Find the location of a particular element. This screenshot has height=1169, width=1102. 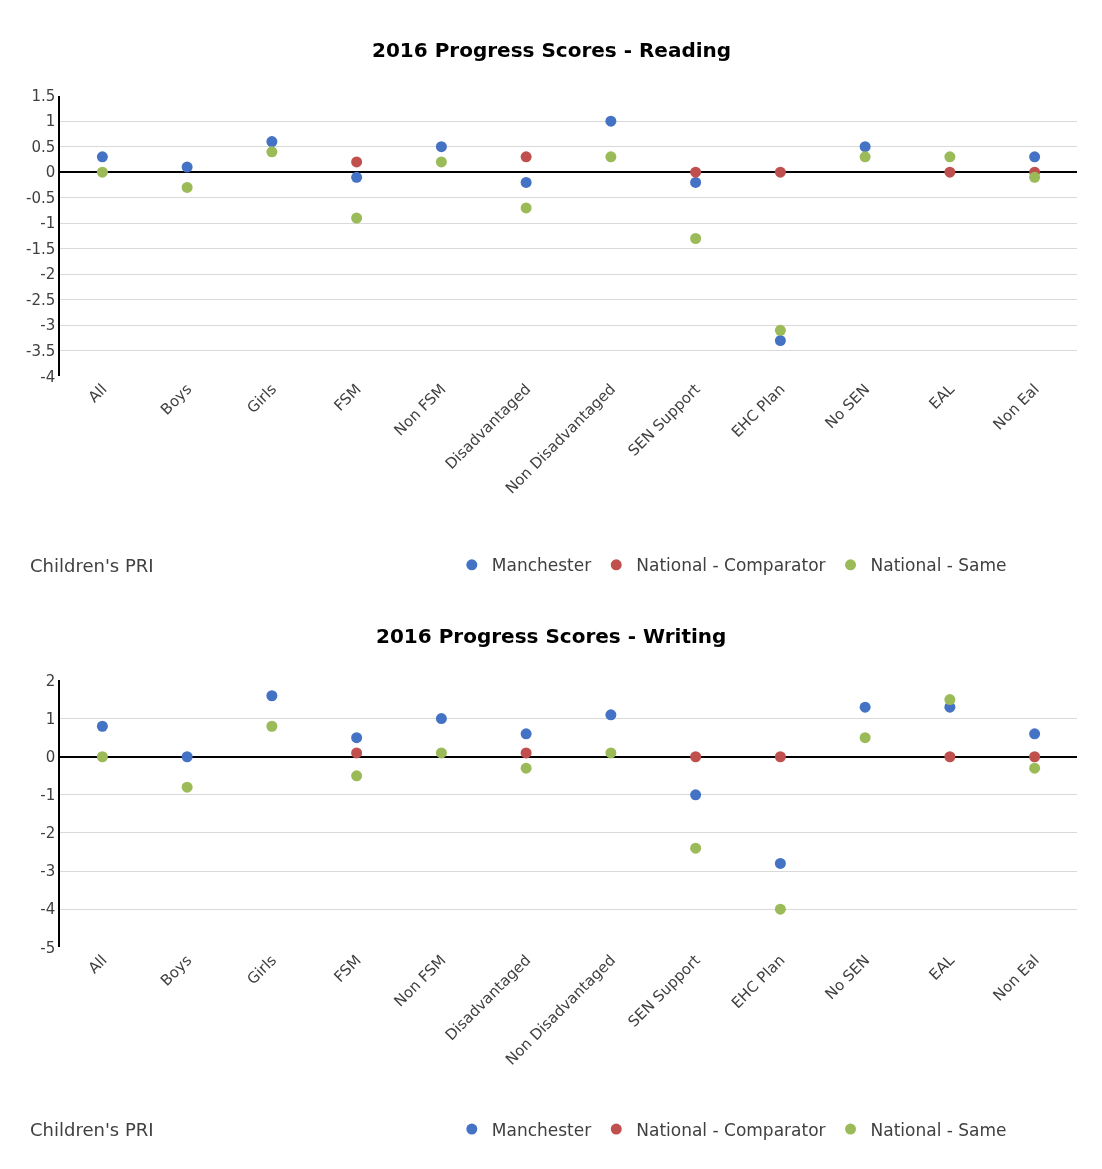

y-tick-label: 2 is located at coordinates (50, 680).